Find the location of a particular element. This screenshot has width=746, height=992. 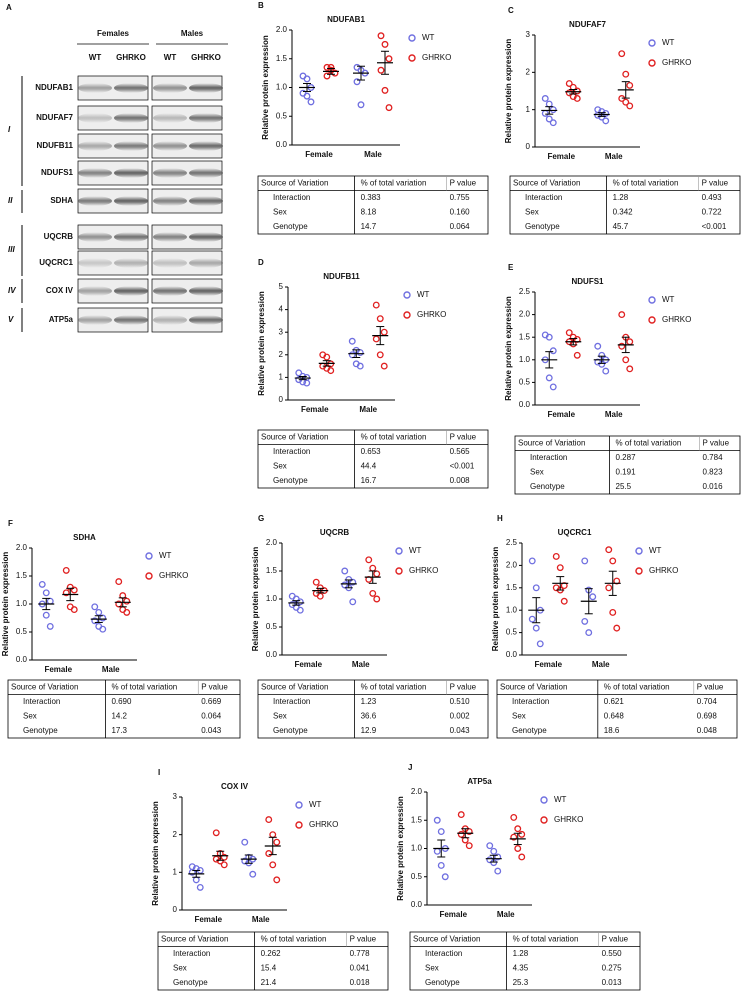

panel-label: B is located at coordinates (261, 5).